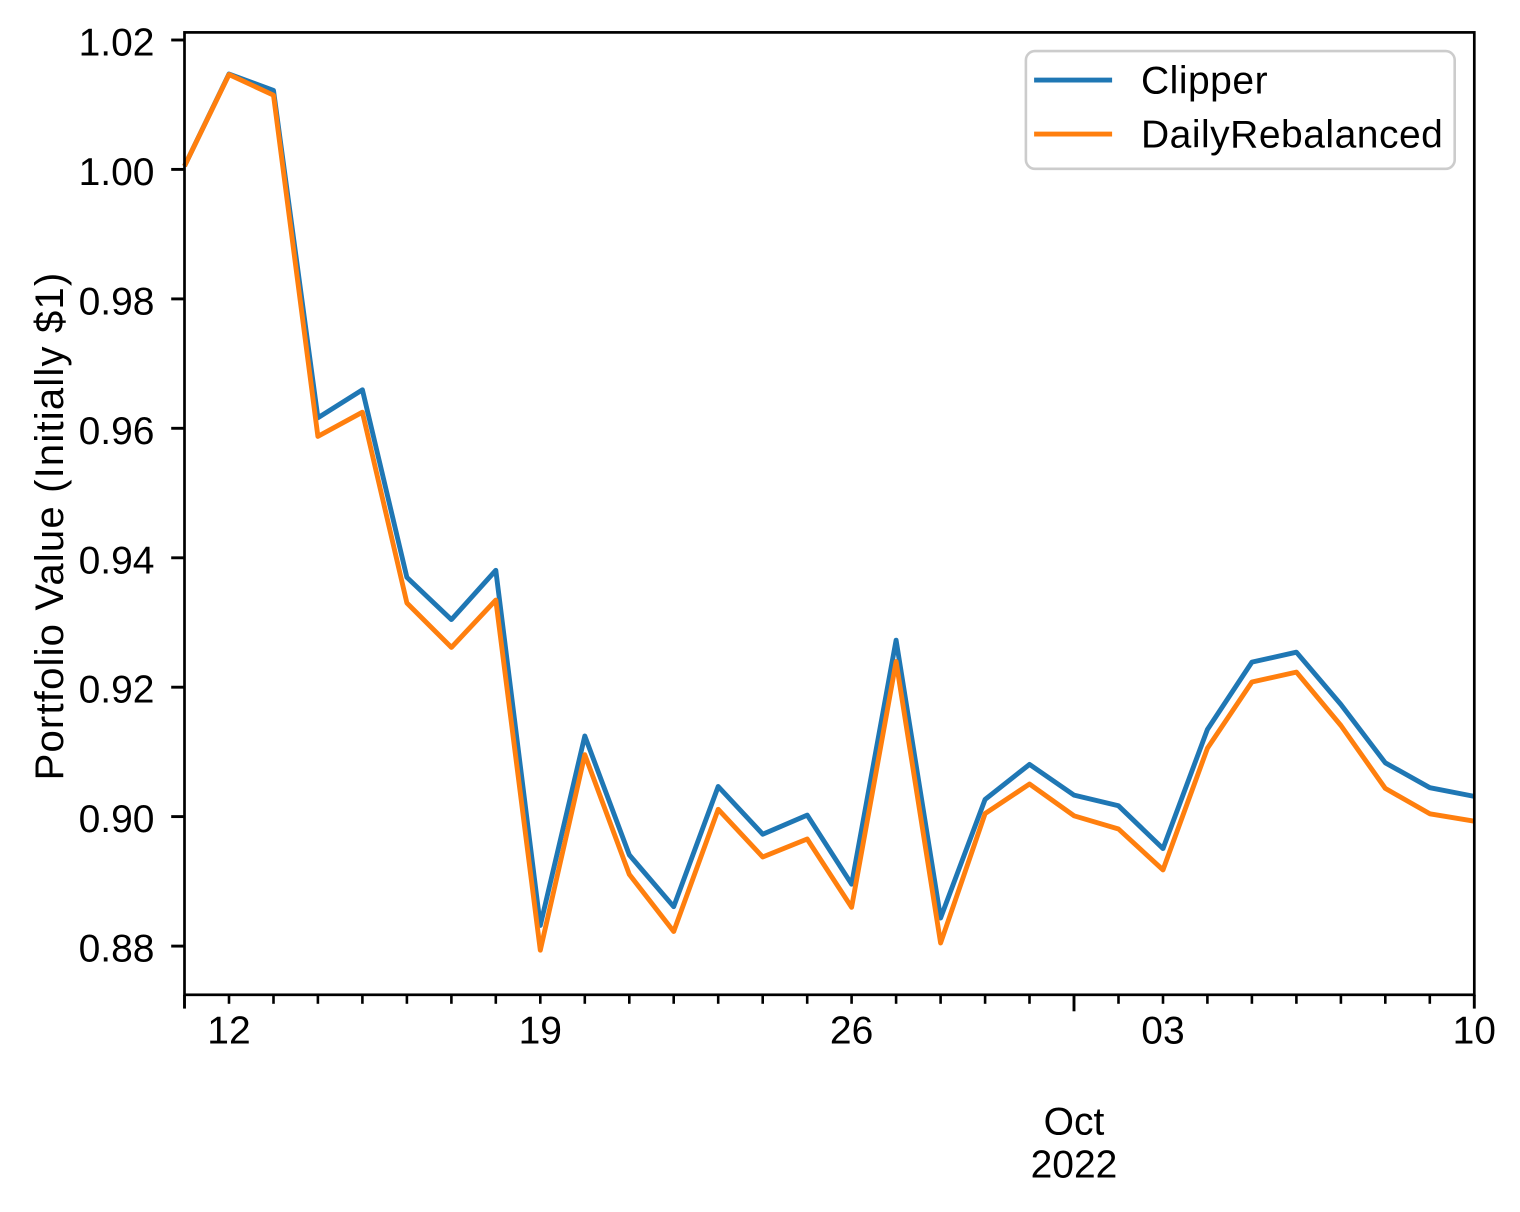 This screenshot has height=1212, width=1520. Describe the element at coordinates (1074, 1165) in the screenshot. I see `svg-text: 2022` at that location.